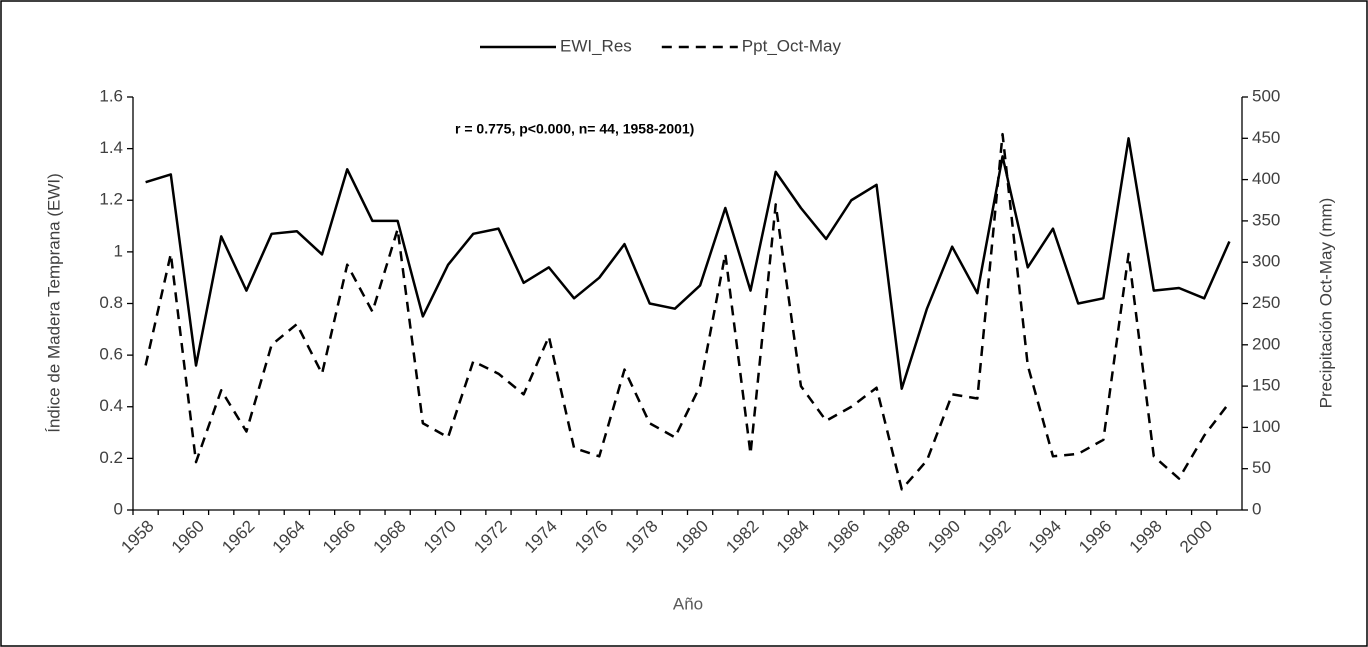  I want to click on y-tick-label: 0.6, so click(111, 354).